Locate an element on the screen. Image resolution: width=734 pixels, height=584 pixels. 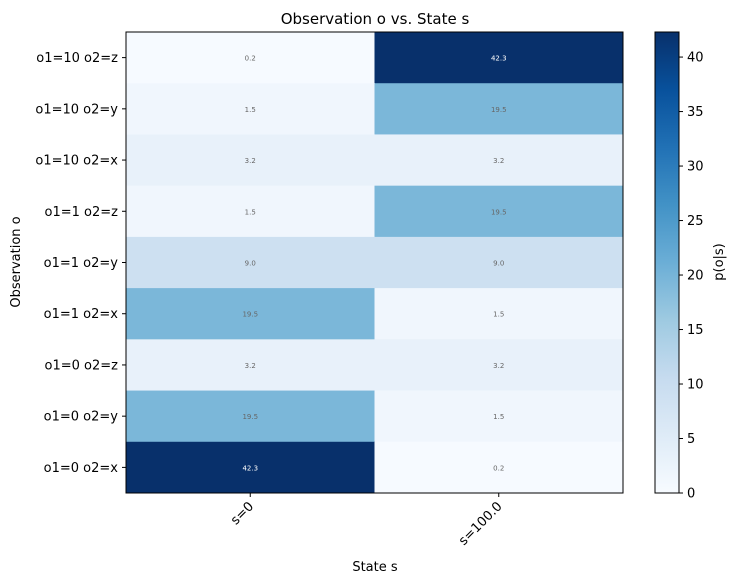
colorbar-tick-label: 5 is located at coordinates (691, 439).